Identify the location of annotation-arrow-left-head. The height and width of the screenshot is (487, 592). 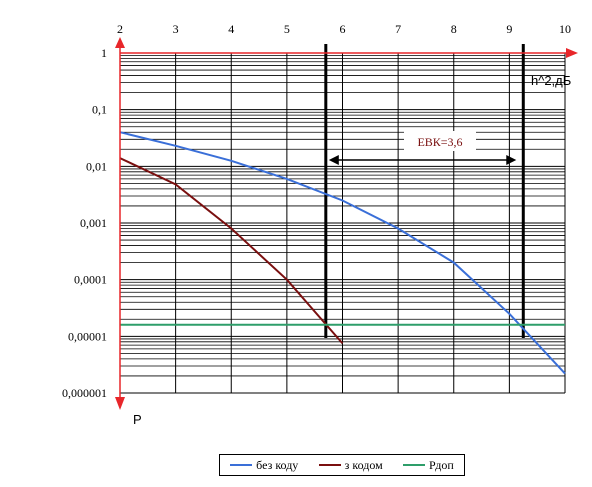
(333, 160).